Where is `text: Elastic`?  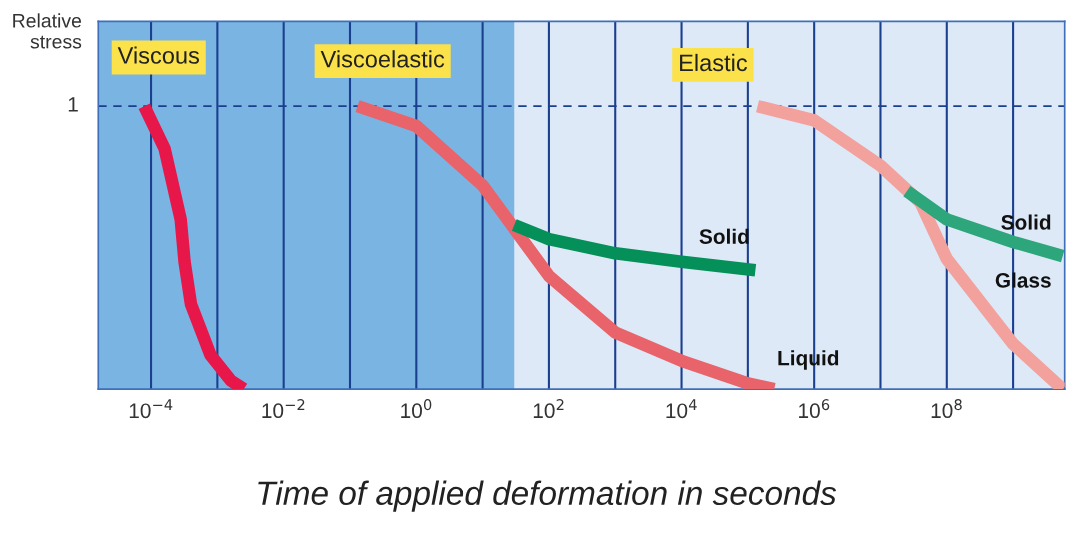 text: Elastic is located at coordinates (714, 62).